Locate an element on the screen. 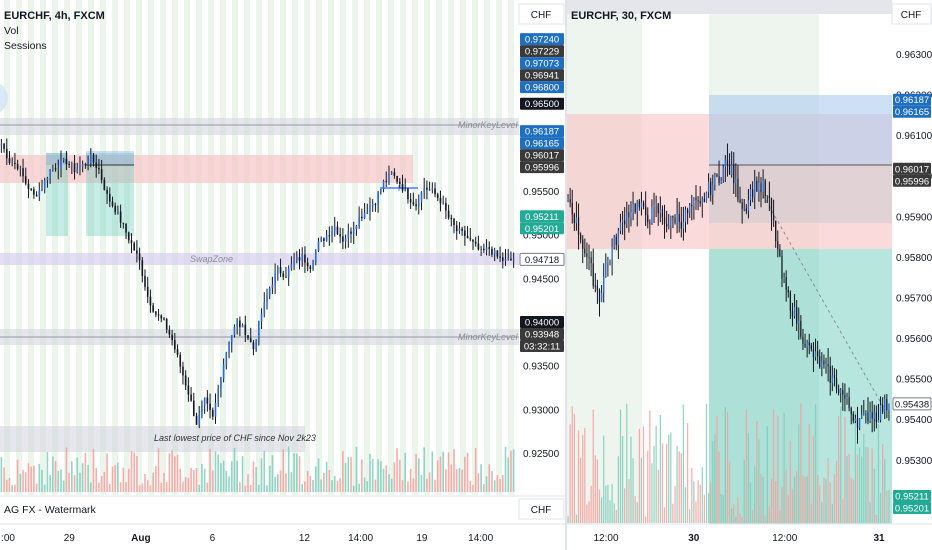 The height and width of the screenshot is (550, 932). footer-currency-button: CHF is located at coordinates (541, 510).